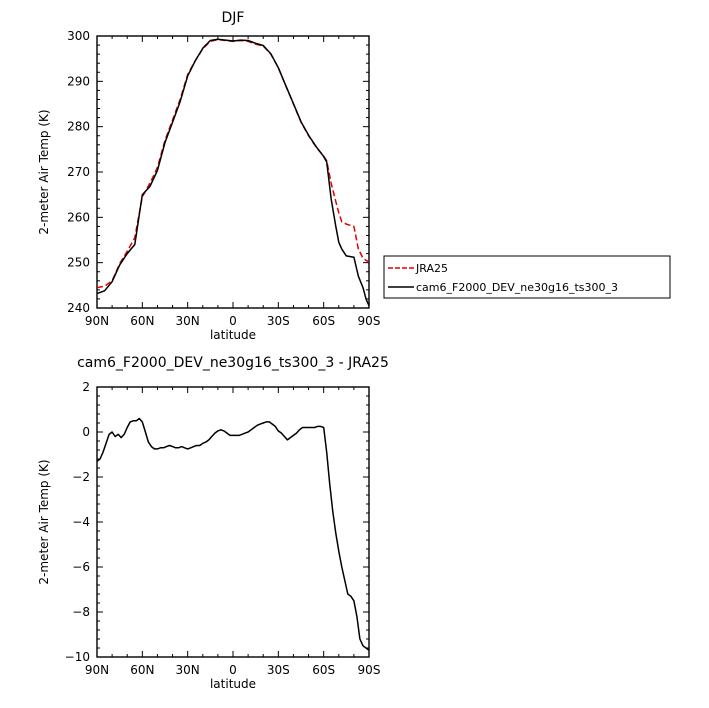 Image resolution: width=709 pixels, height=708 pixels. Describe the element at coordinates (81, 612) in the screenshot. I see `y-tick-label: −8` at that location.